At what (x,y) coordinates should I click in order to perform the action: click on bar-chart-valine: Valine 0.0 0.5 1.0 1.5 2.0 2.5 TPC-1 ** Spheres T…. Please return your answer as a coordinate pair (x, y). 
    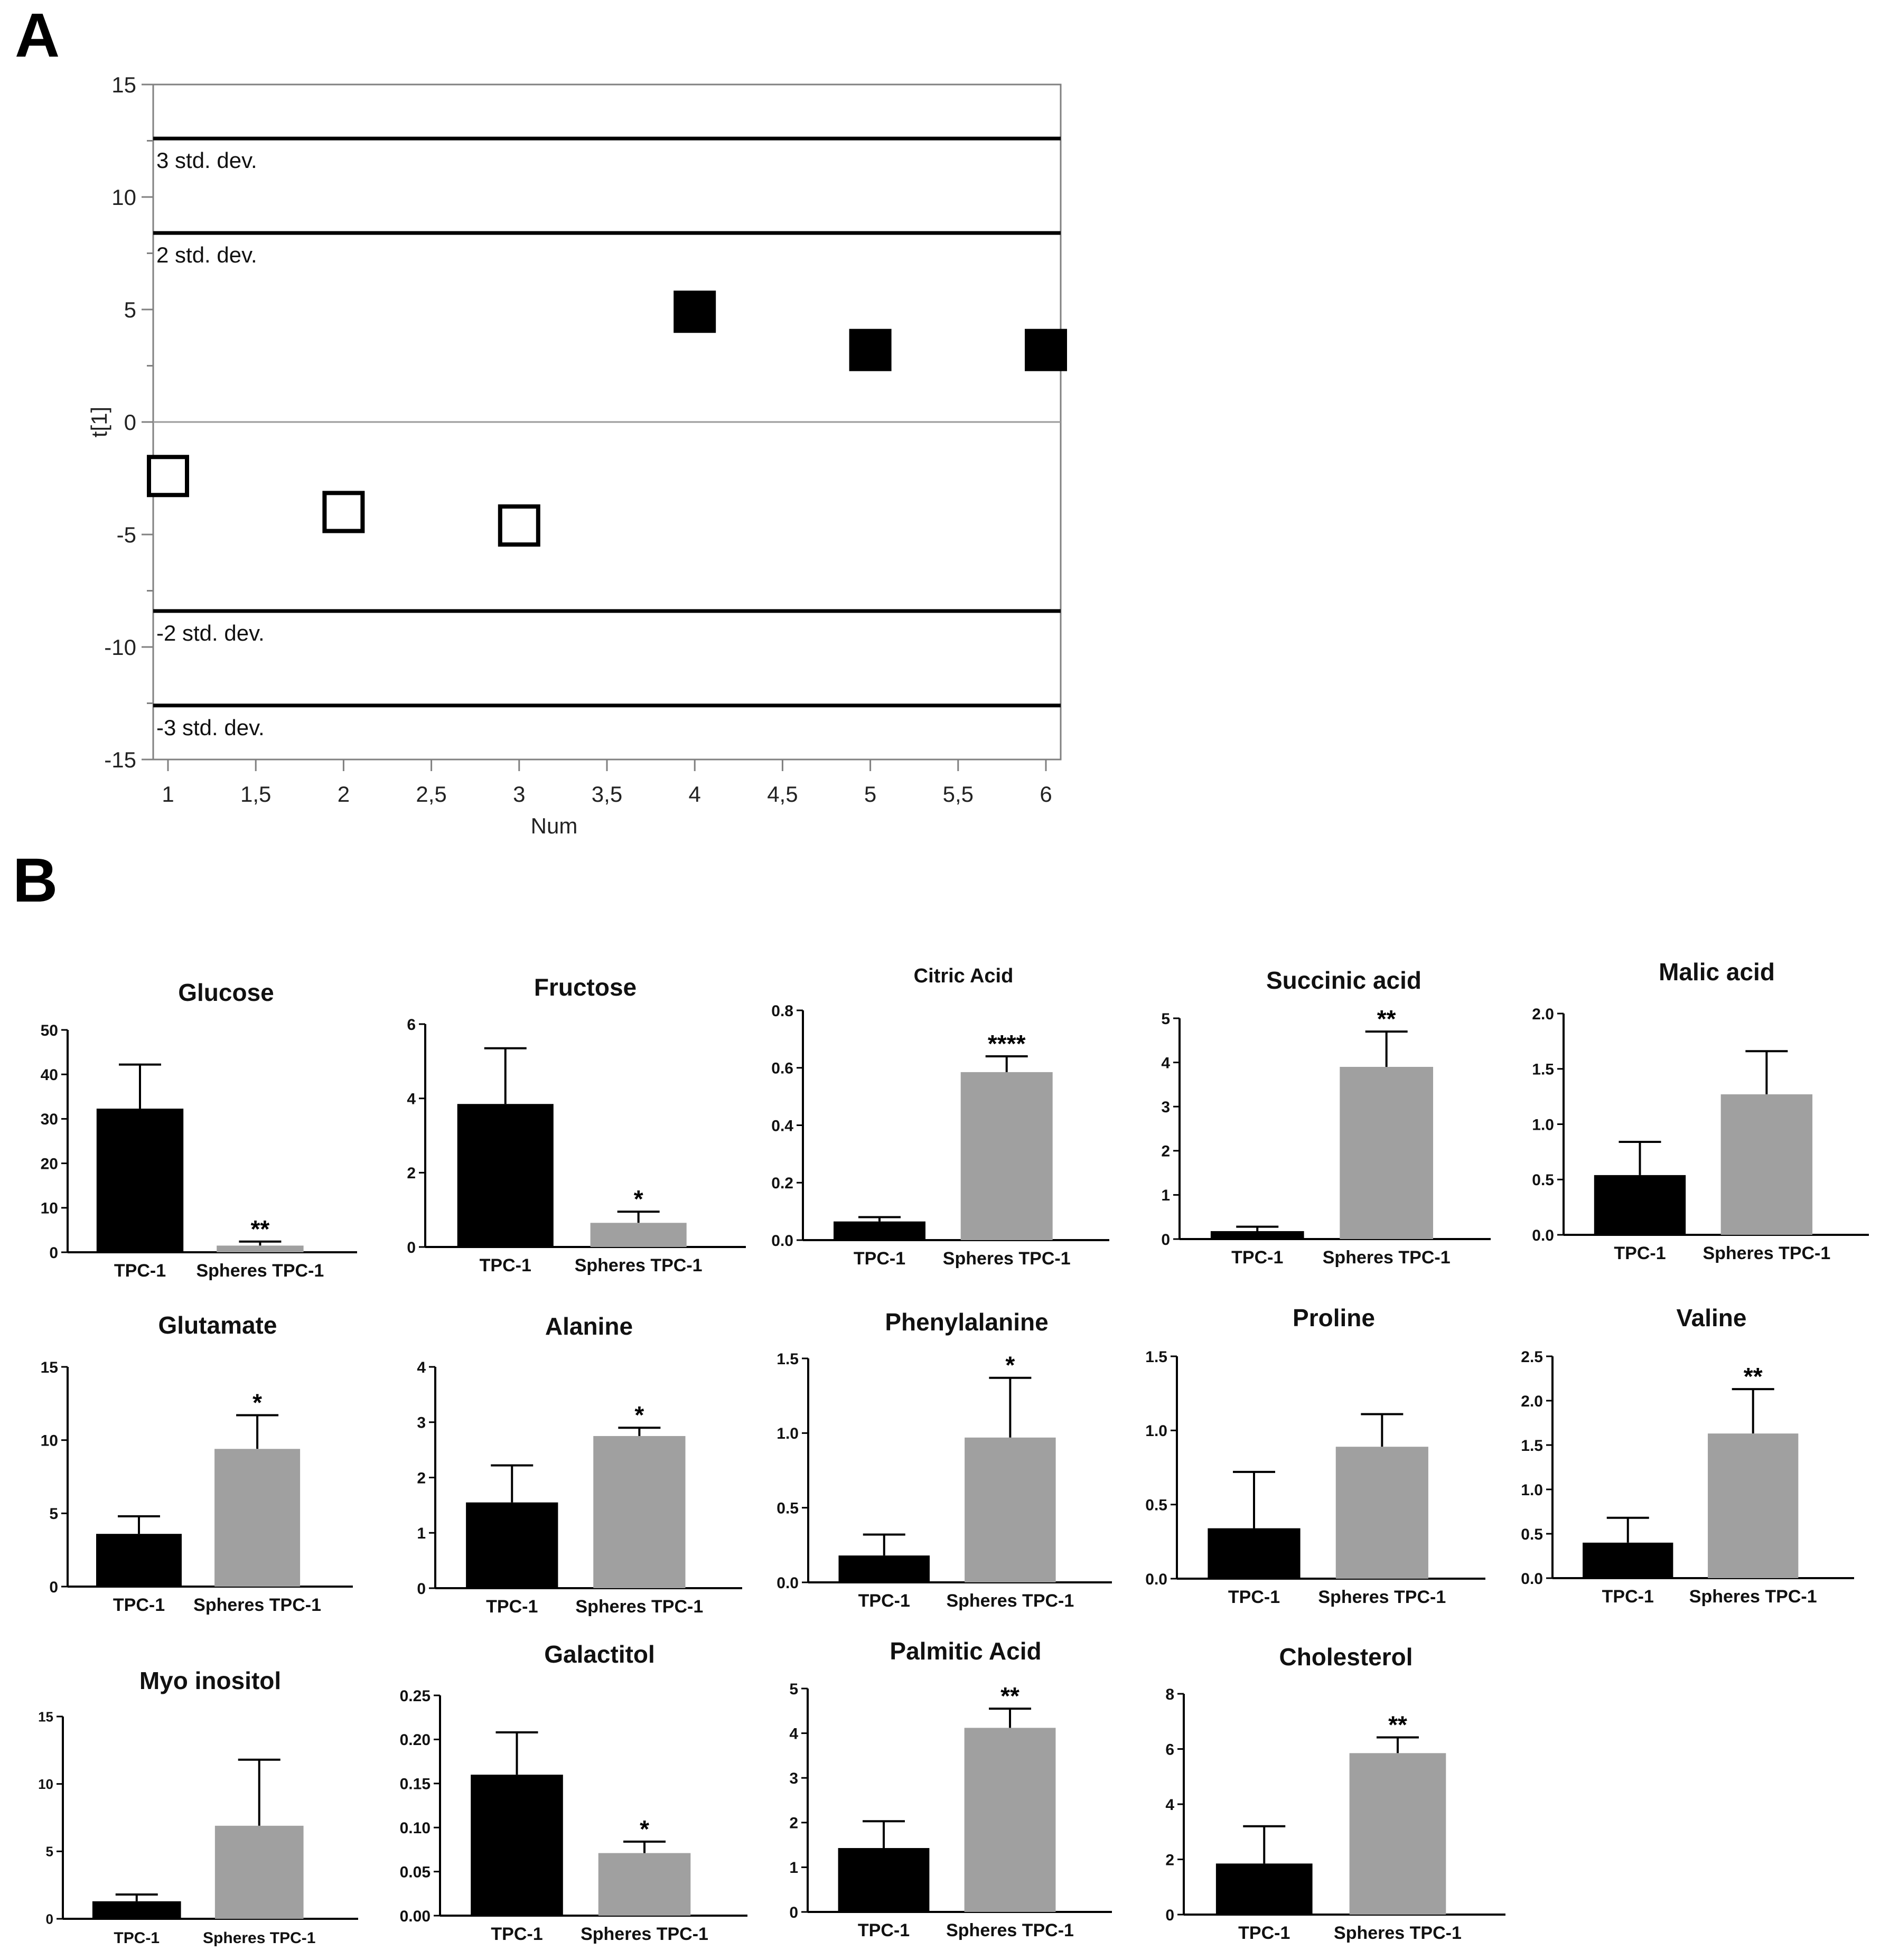
    Looking at the image, I should click on (1687, 1455).